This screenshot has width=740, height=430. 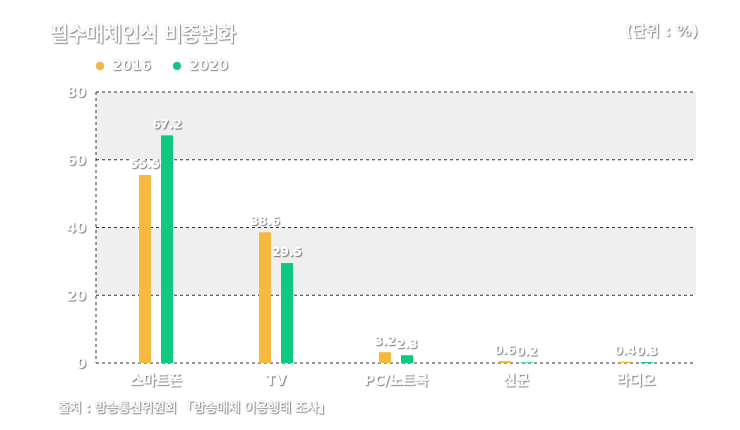 What do you see at coordinates (504, 350) in the screenshot?
I see `data-label: 0.6` at bounding box center [504, 350].